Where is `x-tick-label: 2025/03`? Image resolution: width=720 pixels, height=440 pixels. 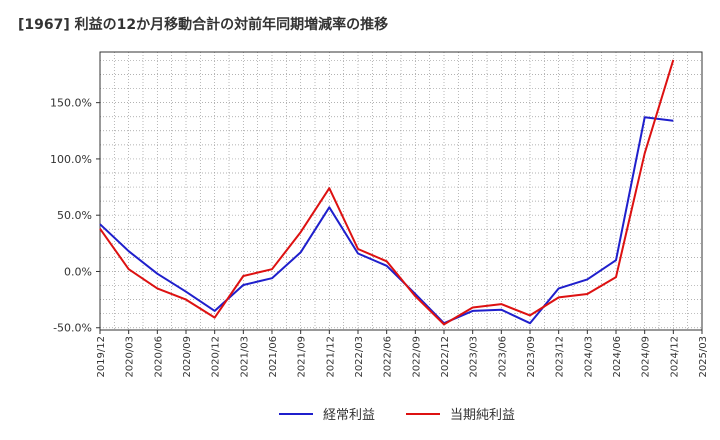 x-tick-label: 2025/03 is located at coordinates (703, 357).